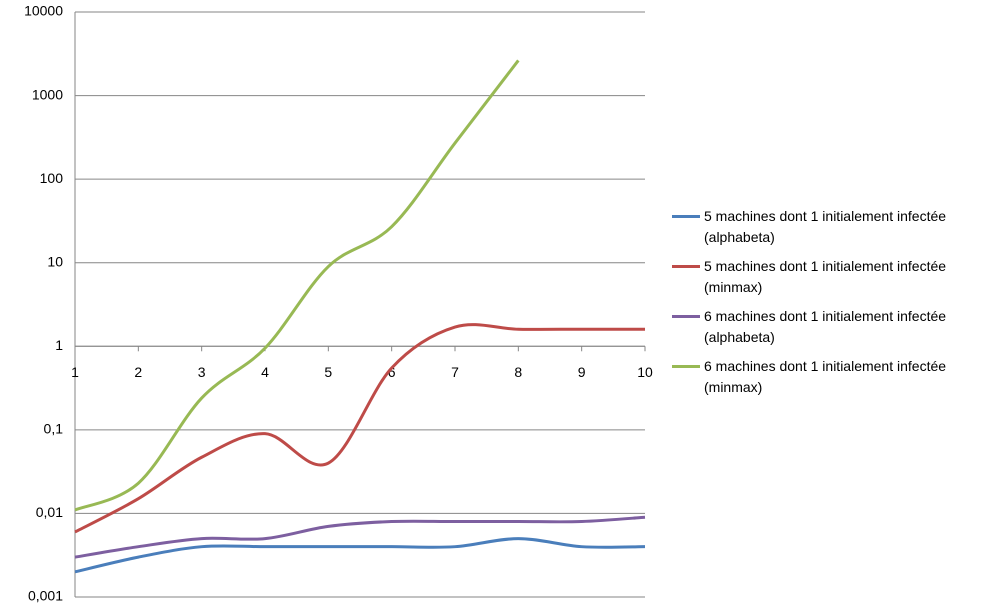 The image size is (993, 611). What do you see at coordinates (518, 372) in the screenshot?
I see `x-tick-label: 8` at bounding box center [518, 372].